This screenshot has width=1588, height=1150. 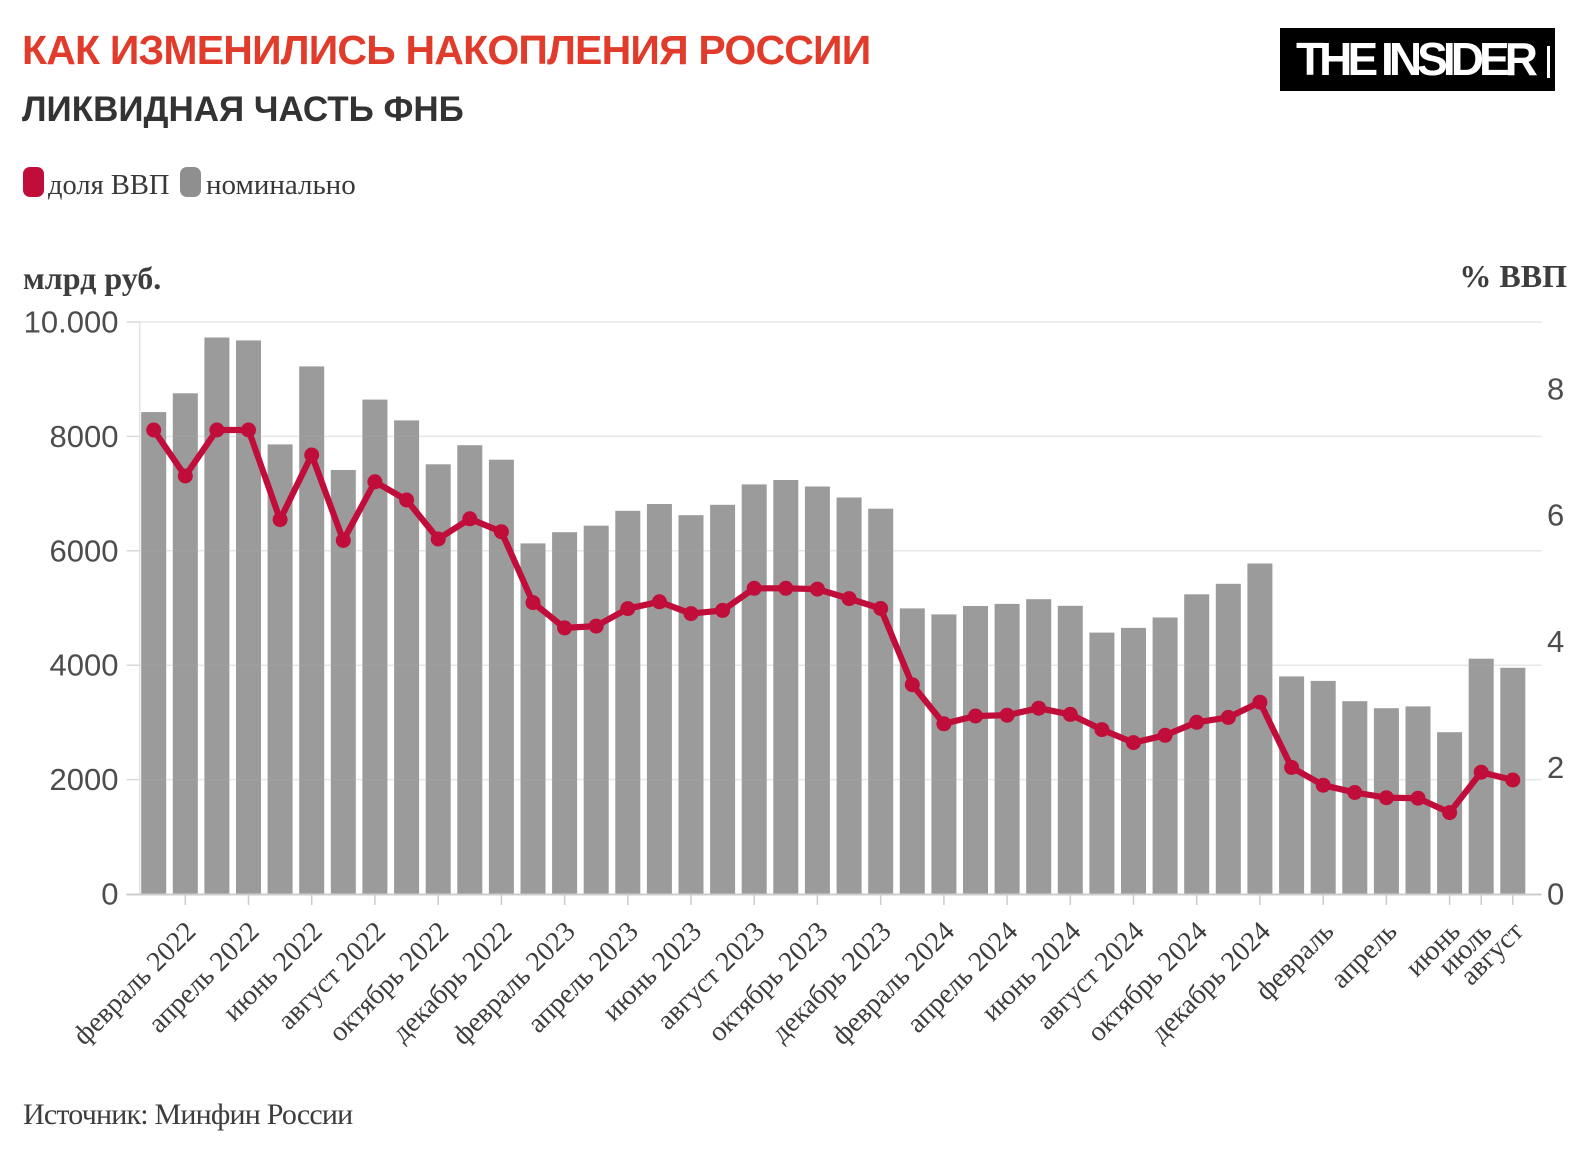 I want to click on svg-text: номинально, so click(x=281, y=185).